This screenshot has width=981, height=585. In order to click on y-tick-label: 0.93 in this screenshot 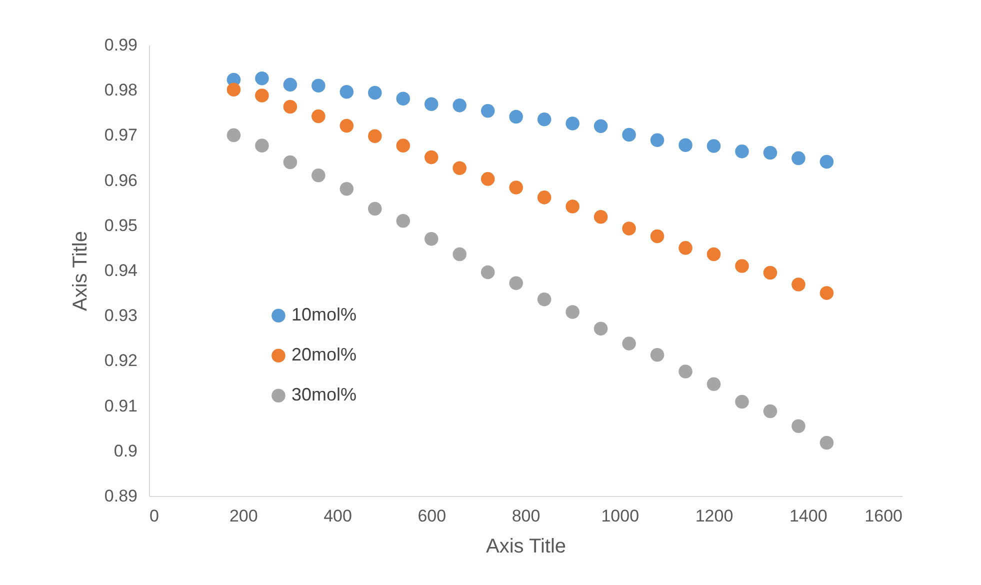, I will do `click(121, 316)`.